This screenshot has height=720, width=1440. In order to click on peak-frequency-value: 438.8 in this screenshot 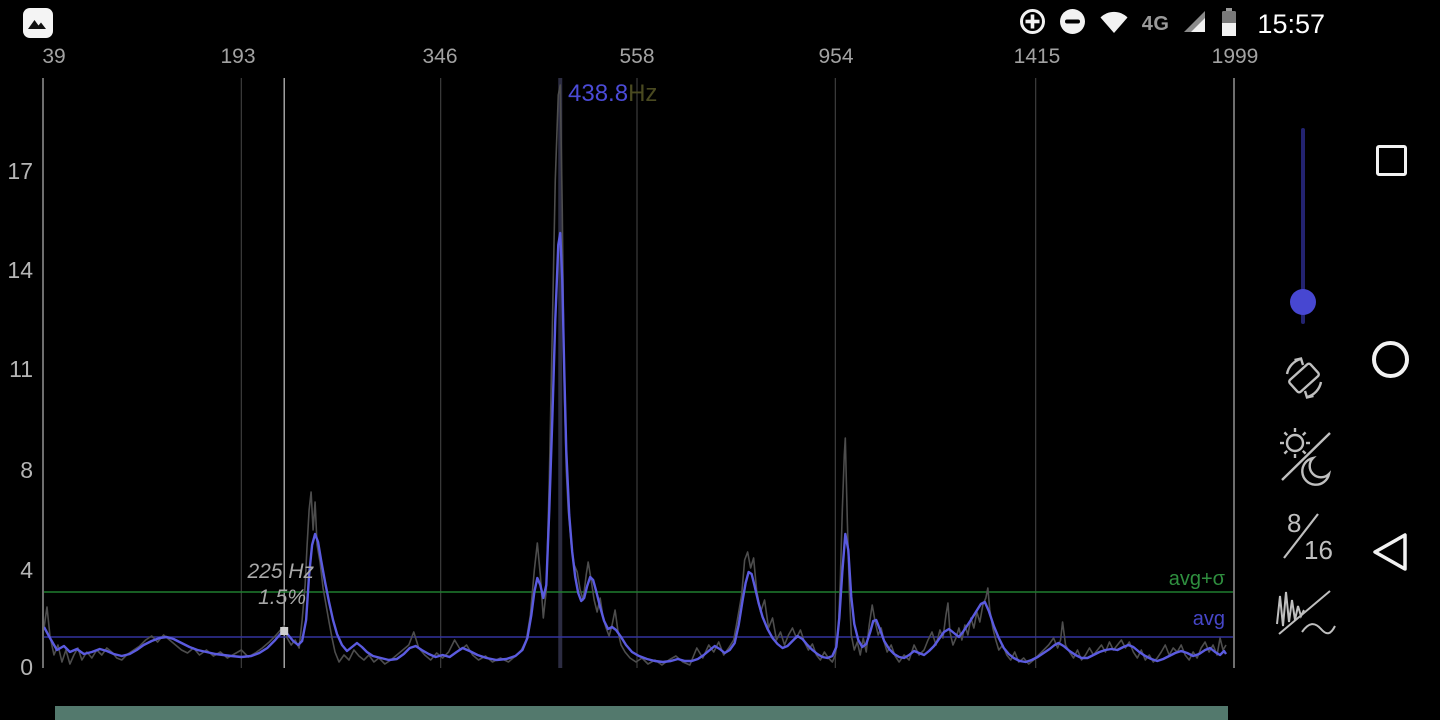, I will do `click(598, 93)`.